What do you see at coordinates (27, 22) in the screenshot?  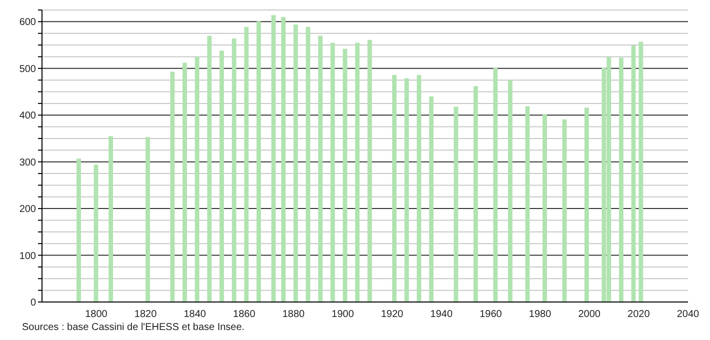 I see `y-tick-label: 600` at bounding box center [27, 22].